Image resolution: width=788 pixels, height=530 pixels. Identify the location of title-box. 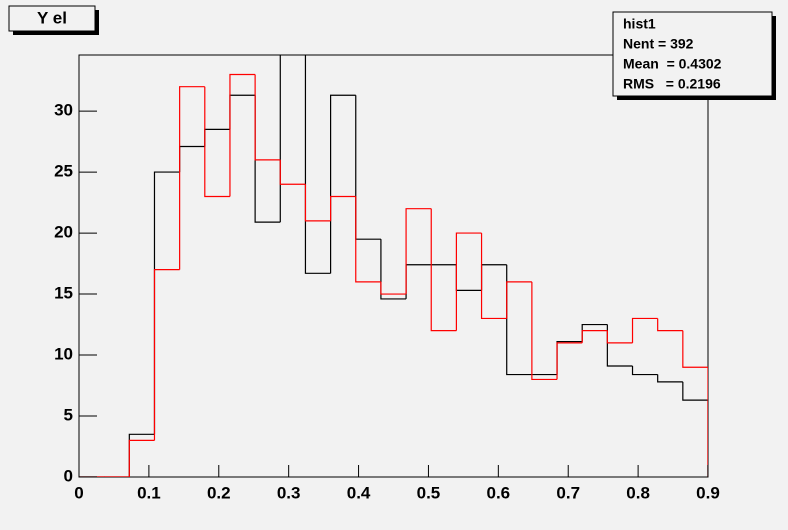
(52, 18).